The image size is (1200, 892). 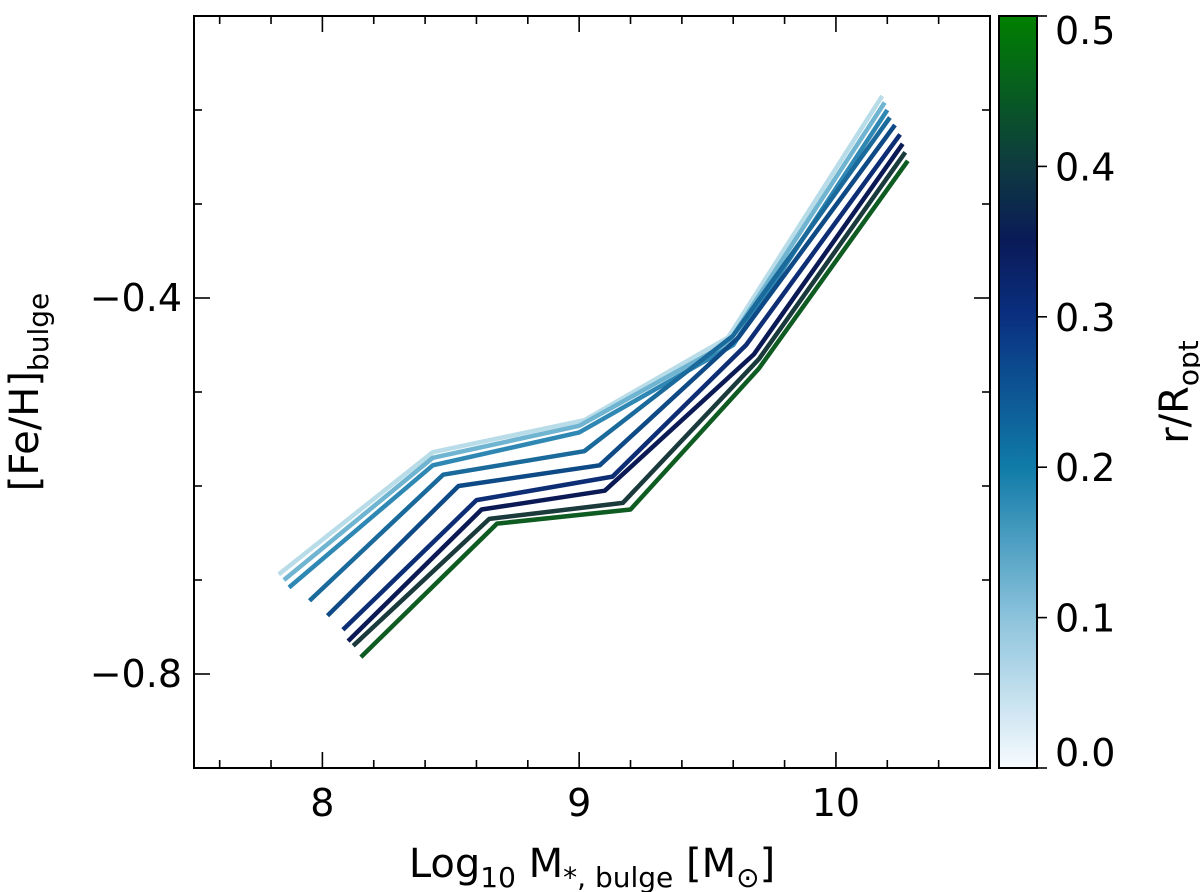 What do you see at coordinates (38, 332) in the screenshot?
I see `y-axis-label-sub: bulge` at bounding box center [38, 332].